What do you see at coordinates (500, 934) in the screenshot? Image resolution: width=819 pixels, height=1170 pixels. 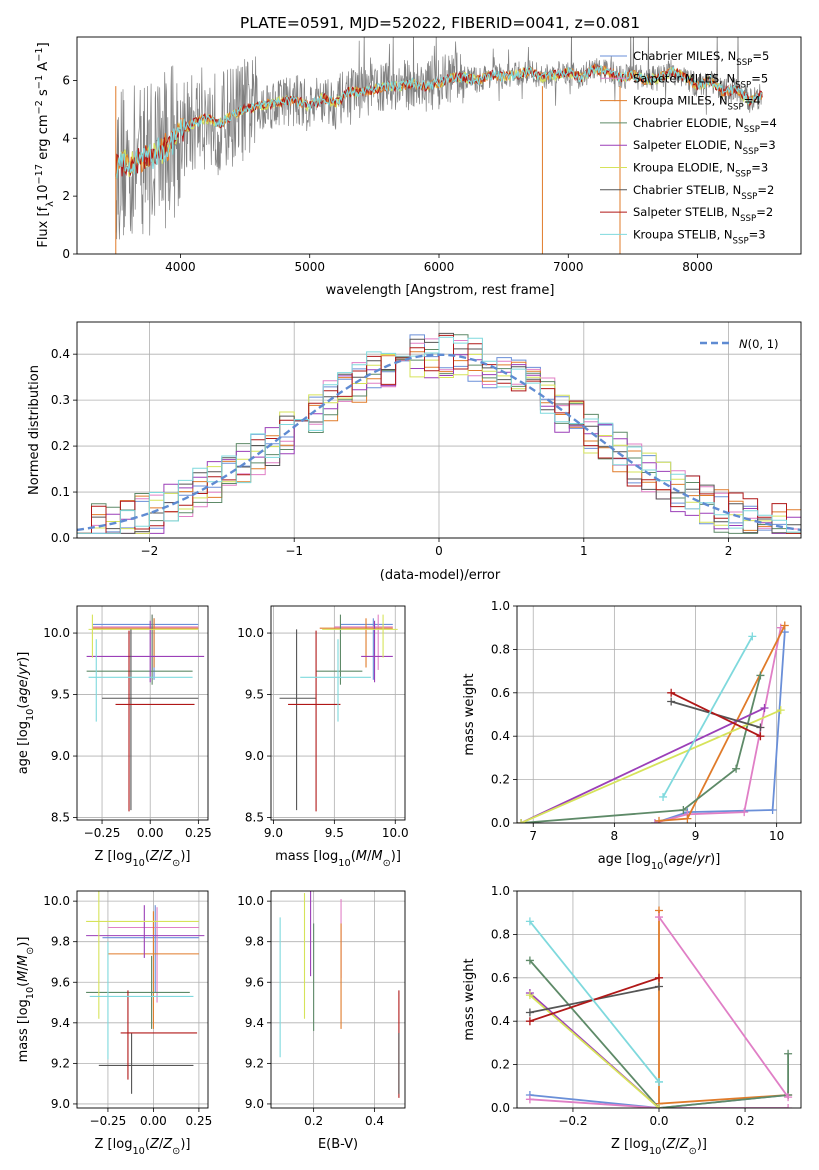 I see `weight-vs-Z-ytick-label: 0.8` at bounding box center [500, 934].